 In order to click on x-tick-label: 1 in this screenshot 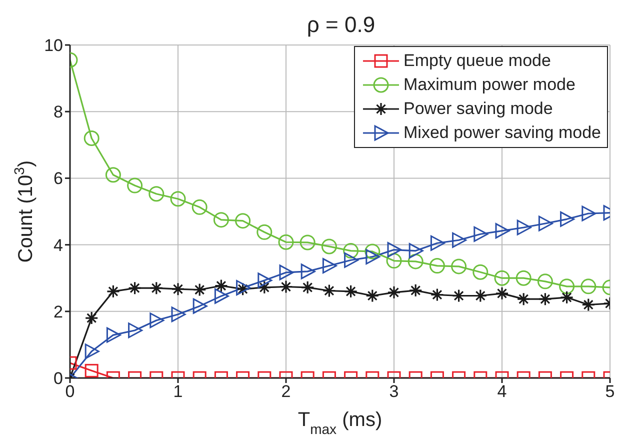, I will do `click(178, 392)`.